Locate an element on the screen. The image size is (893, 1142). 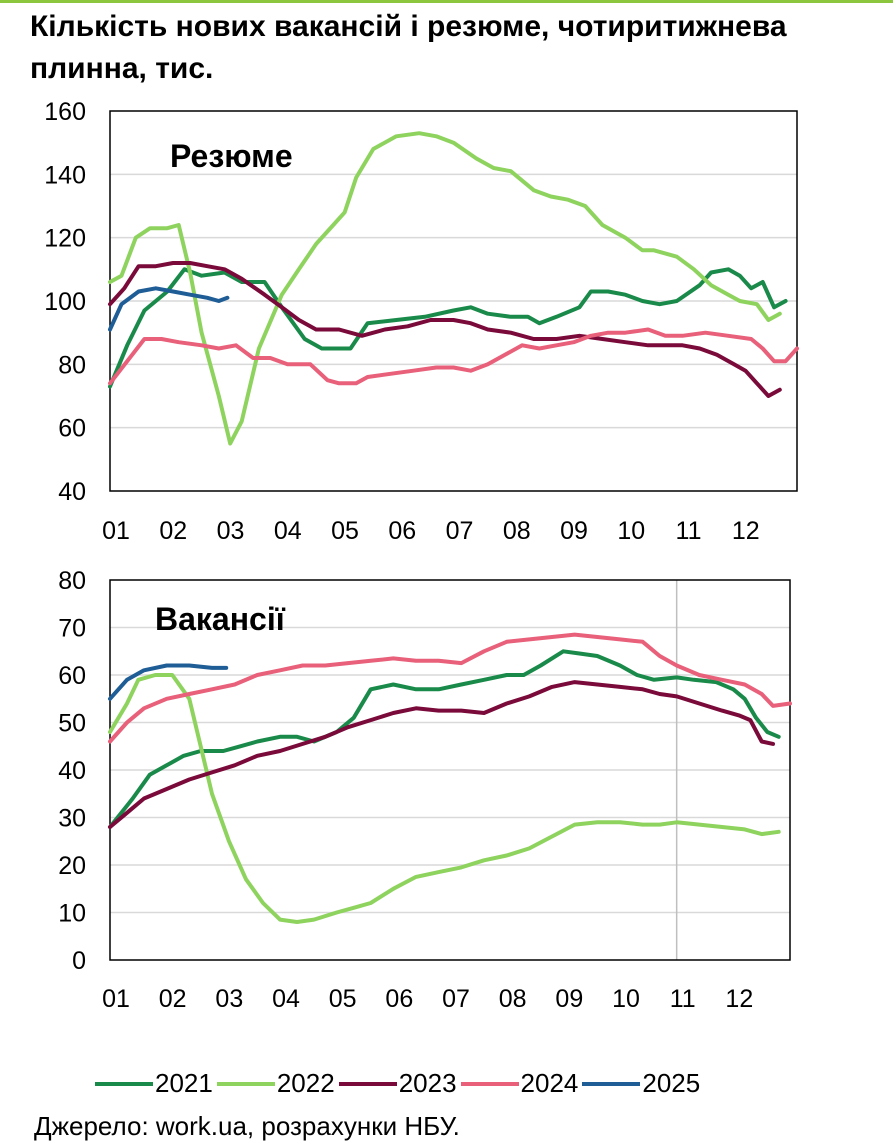
y-tick-label: 30 is located at coordinates (72, 819).